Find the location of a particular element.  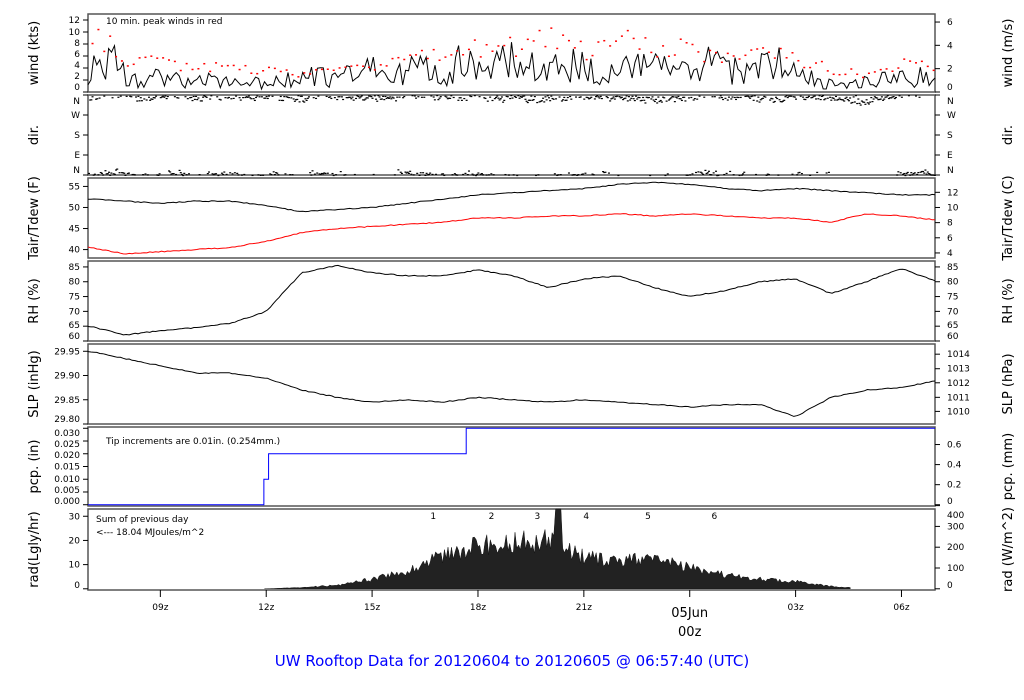

left-tick-label: 0.015 is located at coordinates (67, 468).